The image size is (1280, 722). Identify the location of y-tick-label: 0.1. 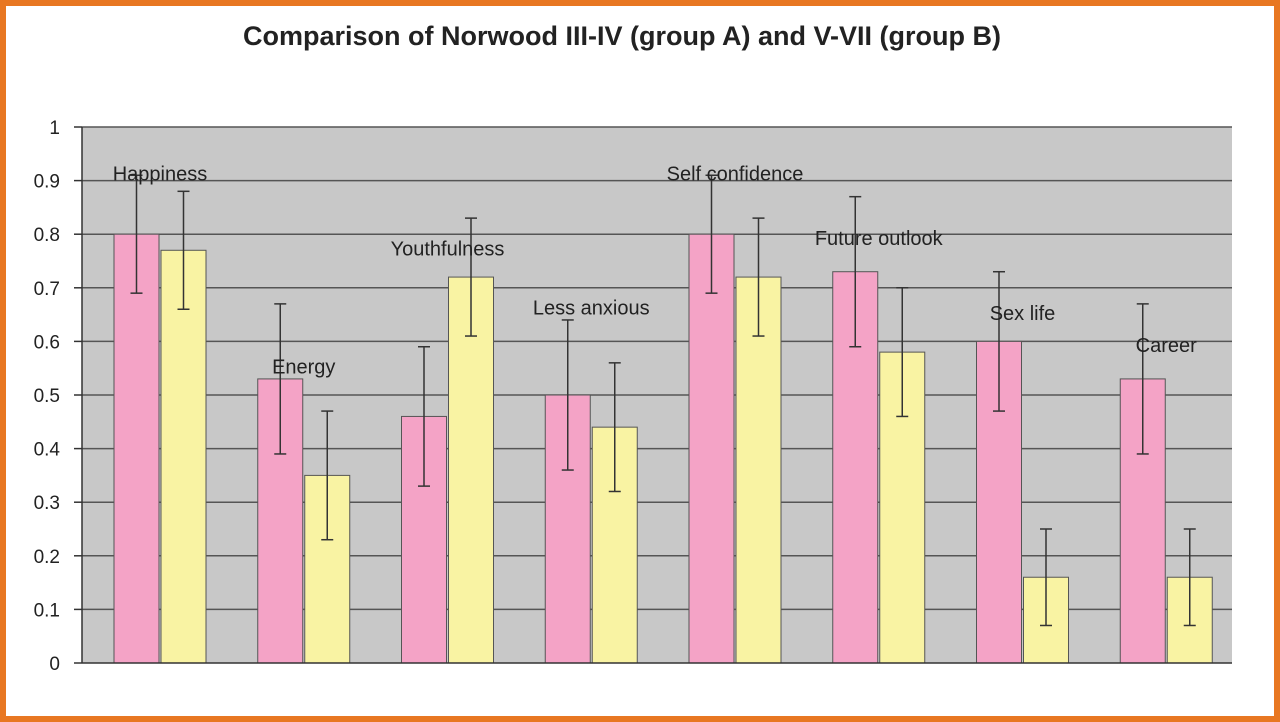
(47, 610).